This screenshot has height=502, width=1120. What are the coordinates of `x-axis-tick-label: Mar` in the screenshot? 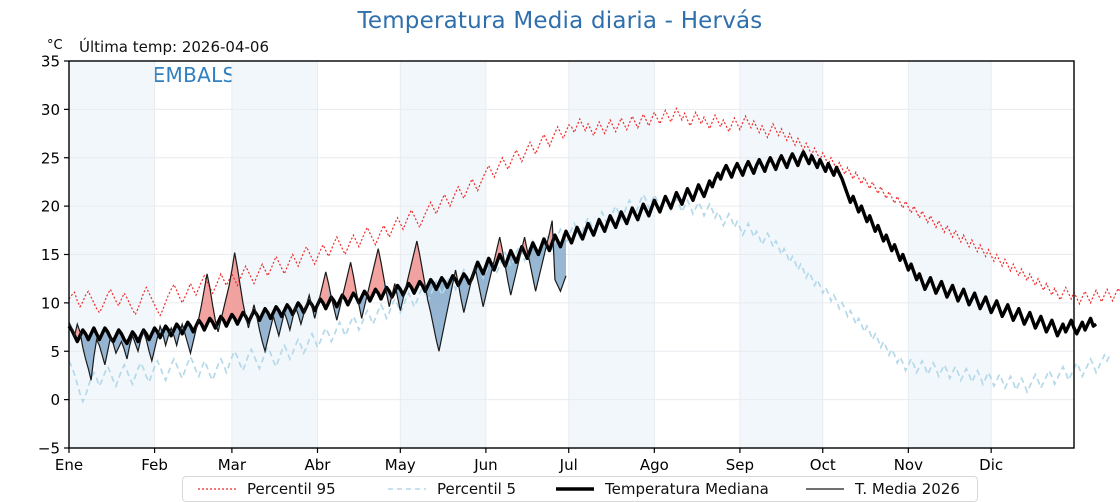 It's located at (232, 465).